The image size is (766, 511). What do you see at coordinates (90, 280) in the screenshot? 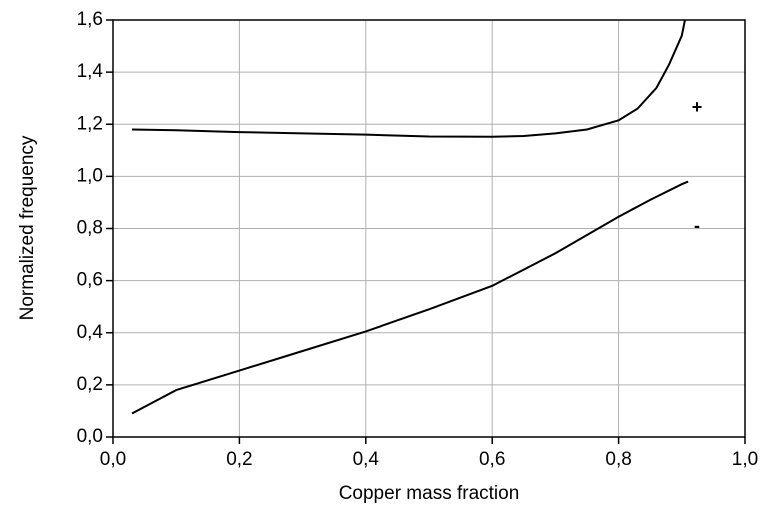
I see `y-tick-label: 0,6` at bounding box center [90, 280].